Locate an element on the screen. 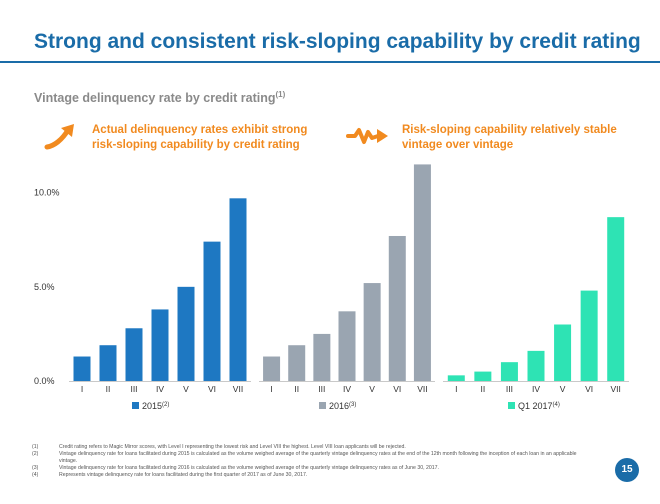 Image resolution: width=660 pixels, height=504 pixels. bar-2016-iii is located at coordinates (322, 357).